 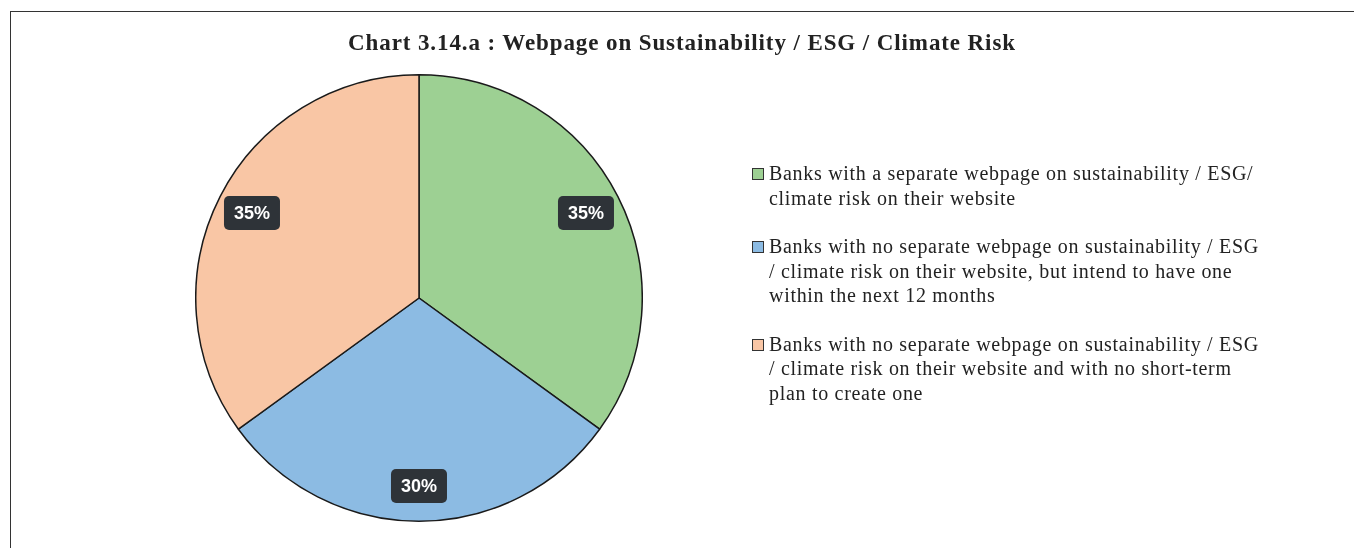 I want to click on chart-title: Chart 3.14.a : Webpage on Sustainability / ESG / Climate Risk, so click(x=682, y=43).